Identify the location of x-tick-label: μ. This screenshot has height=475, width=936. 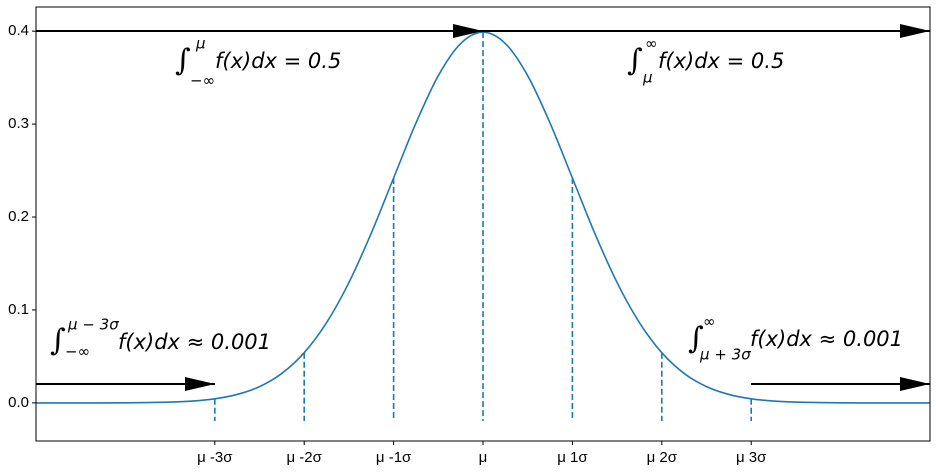
(483, 457).